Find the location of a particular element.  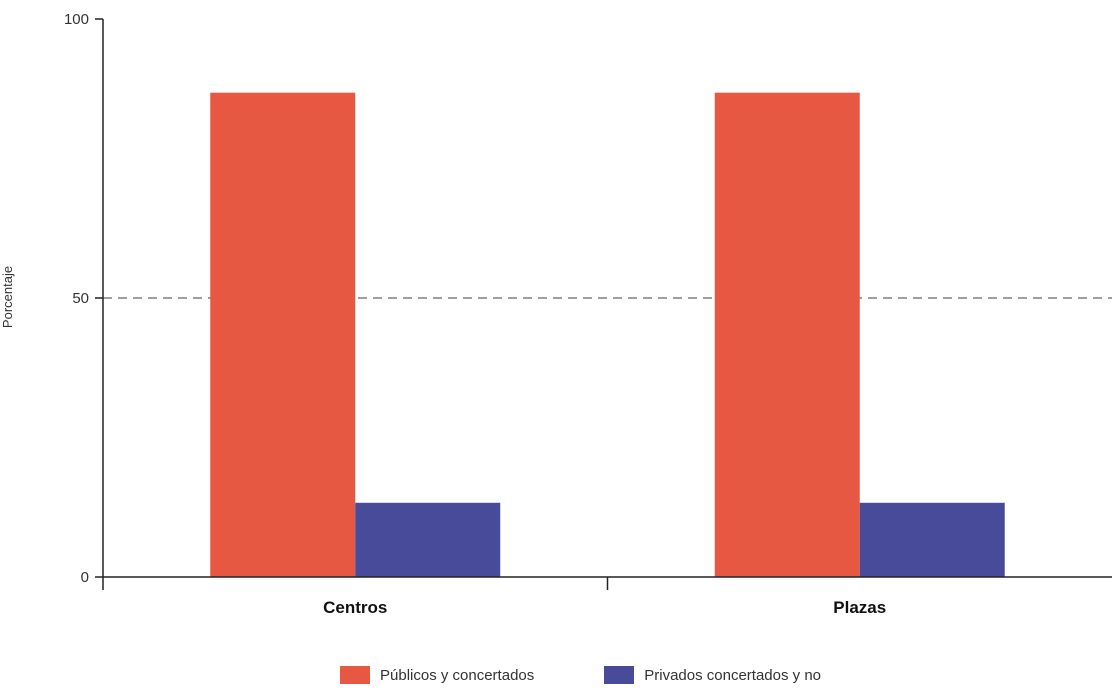

legend-item-publicos: Públicos y concertados is located at coordinates (437, 675).